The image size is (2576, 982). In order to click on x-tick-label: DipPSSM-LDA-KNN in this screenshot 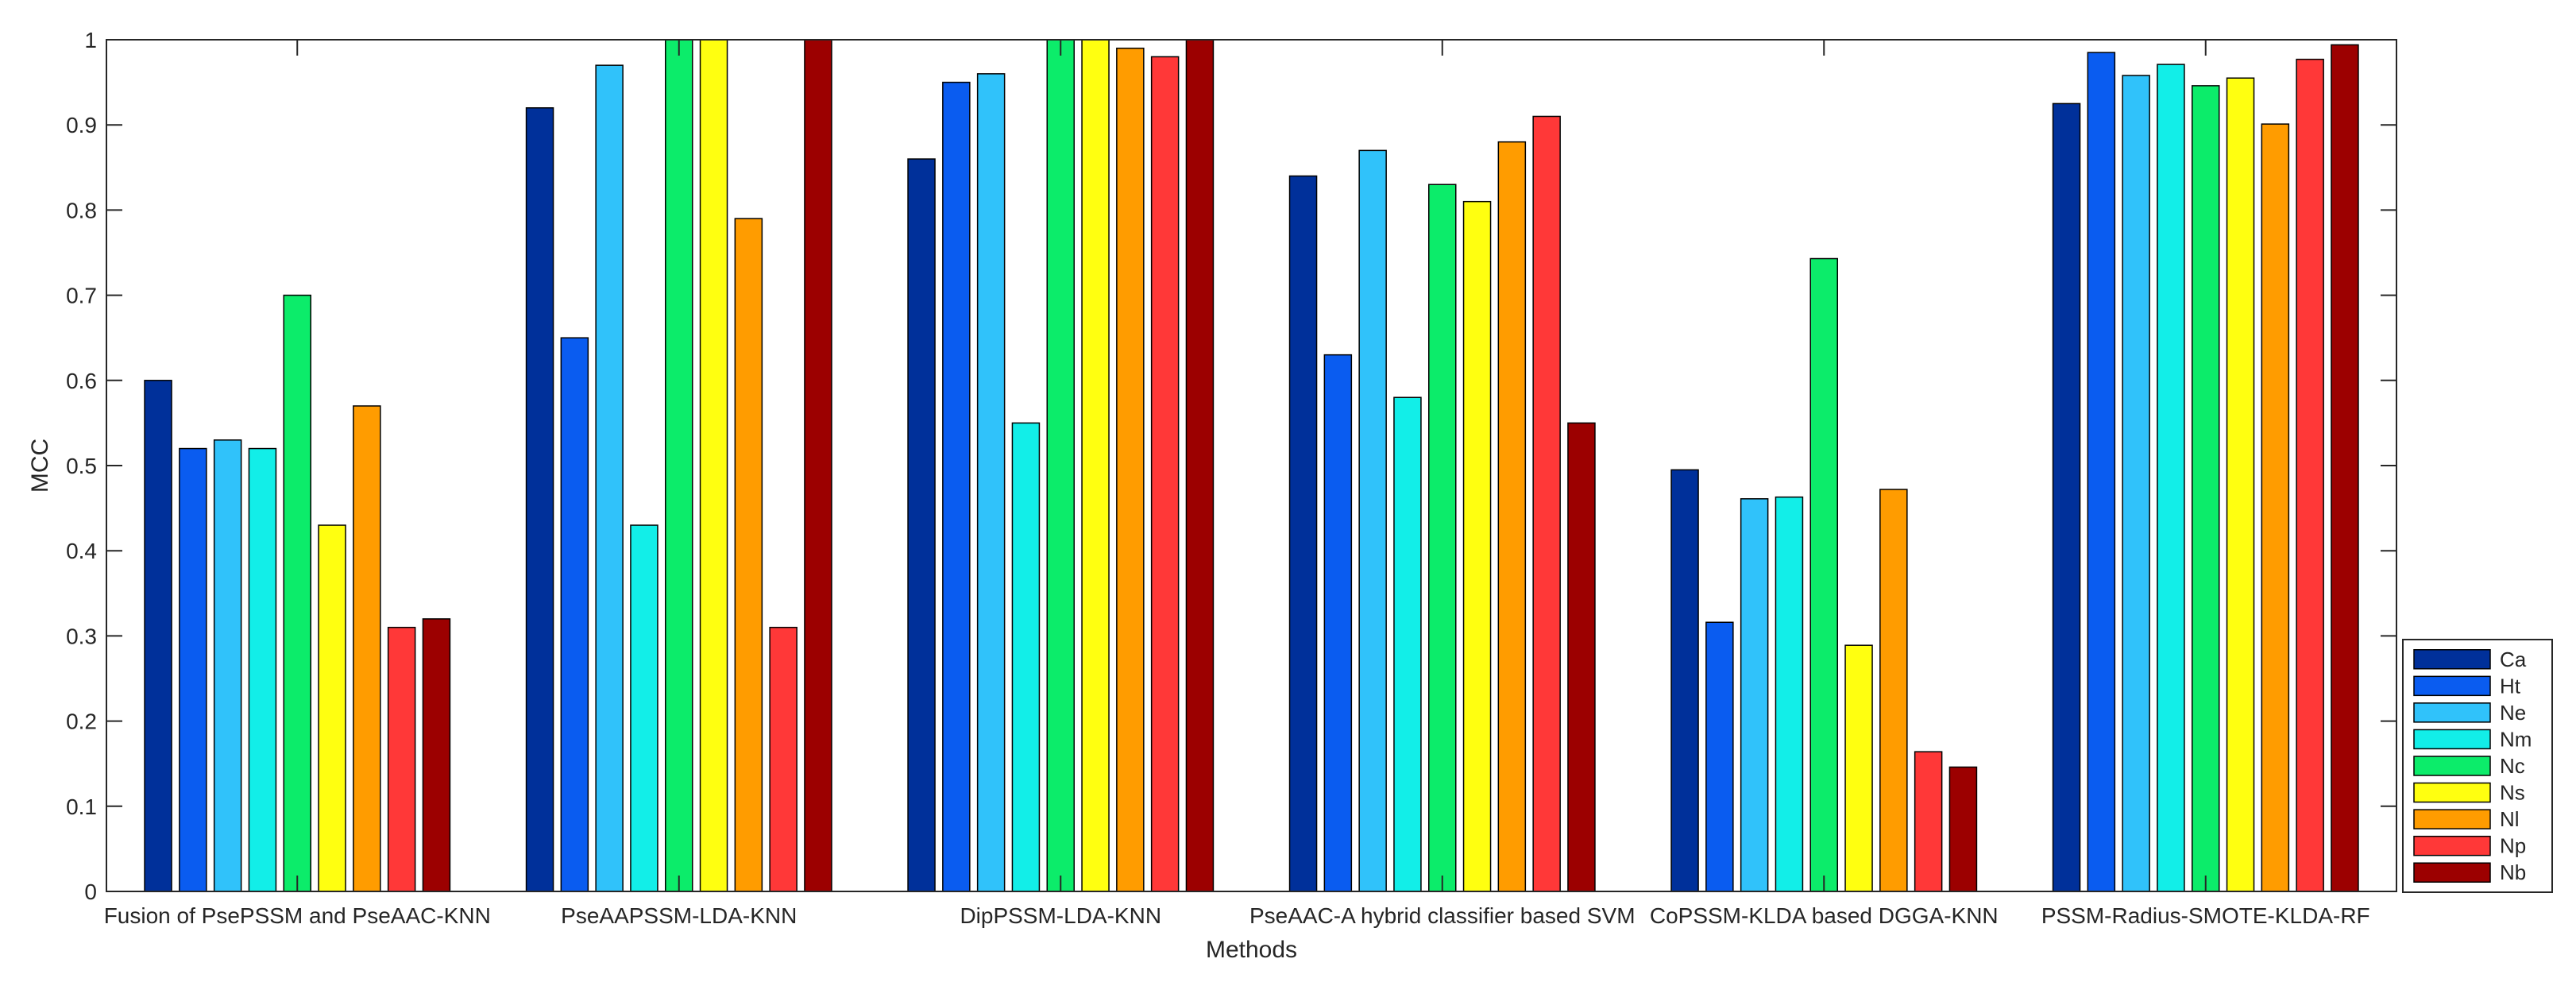, I will do `click(1060, 915)`.